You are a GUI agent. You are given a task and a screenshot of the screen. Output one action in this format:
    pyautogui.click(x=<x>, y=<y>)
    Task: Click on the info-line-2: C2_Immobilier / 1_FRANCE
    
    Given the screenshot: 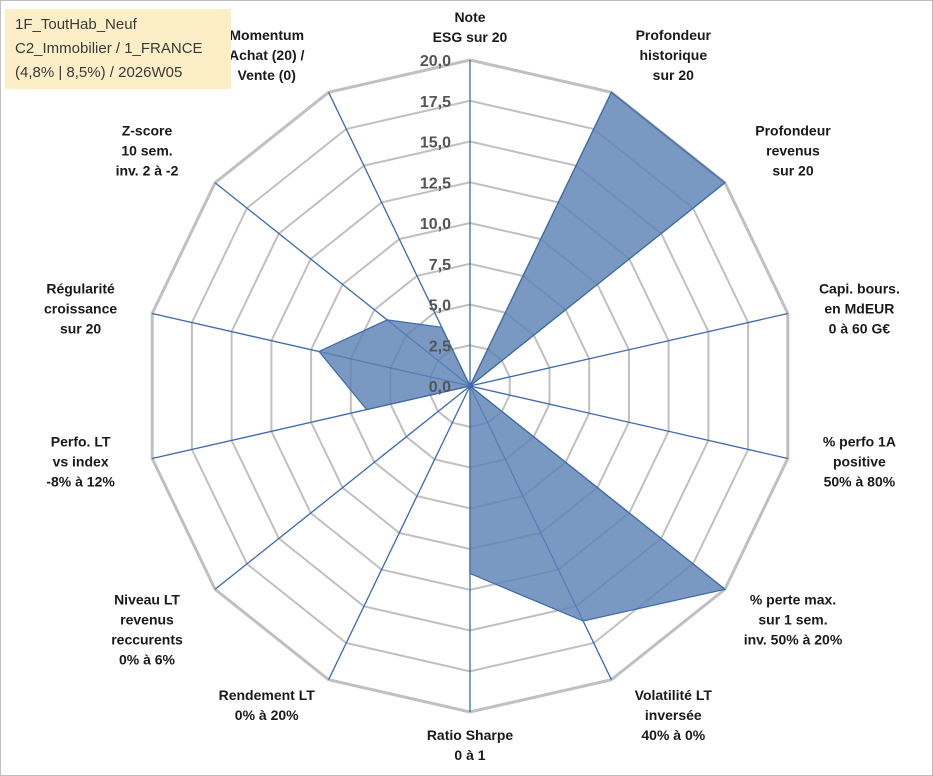 What is the action you would take?
    pyautogui.click(x=109, y=48)
    